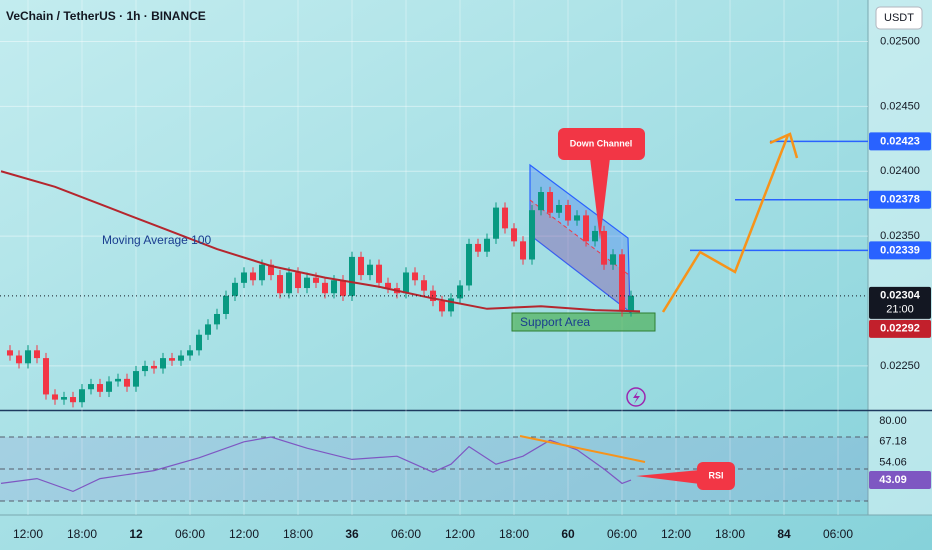 Image resolution: width=932 pixels, height=555 pixels. I want to click on countdown: 21:00, so click(900, 310).